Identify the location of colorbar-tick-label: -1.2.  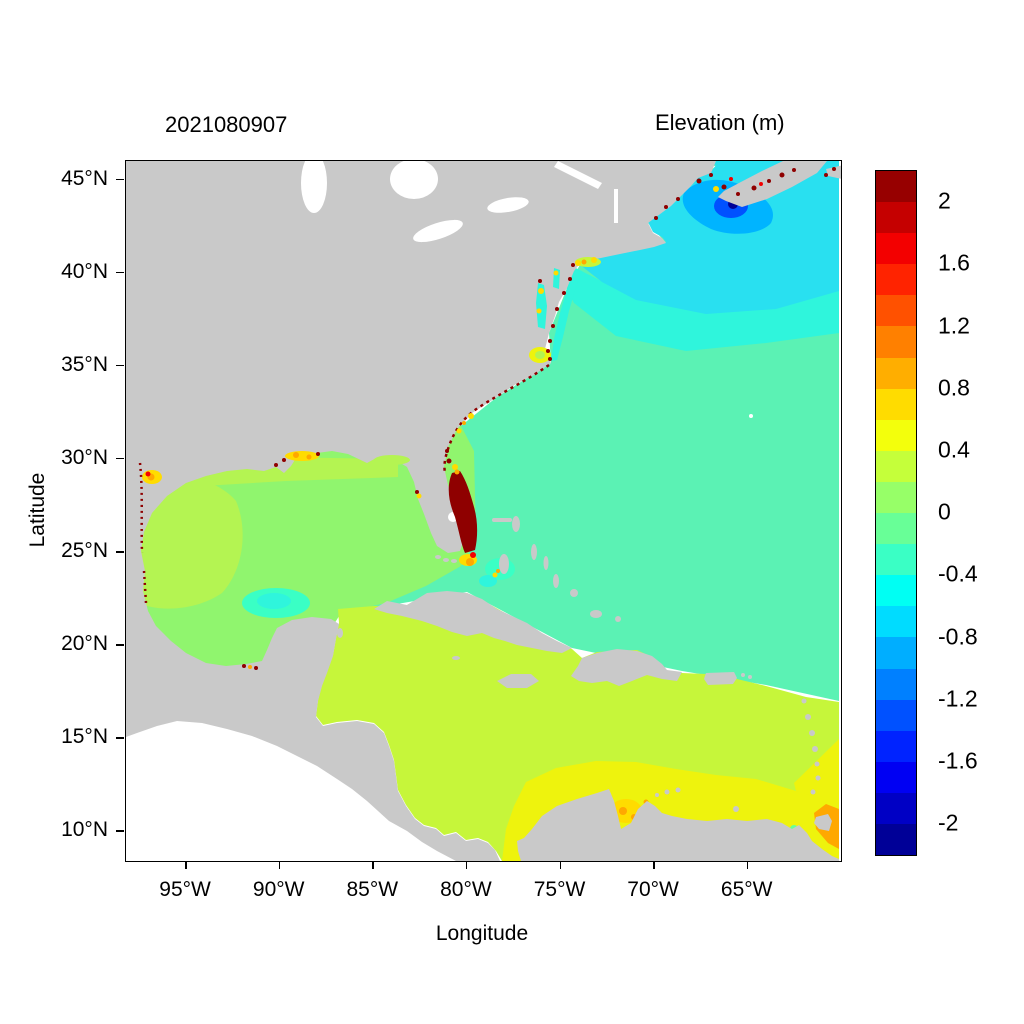
(958, 698).